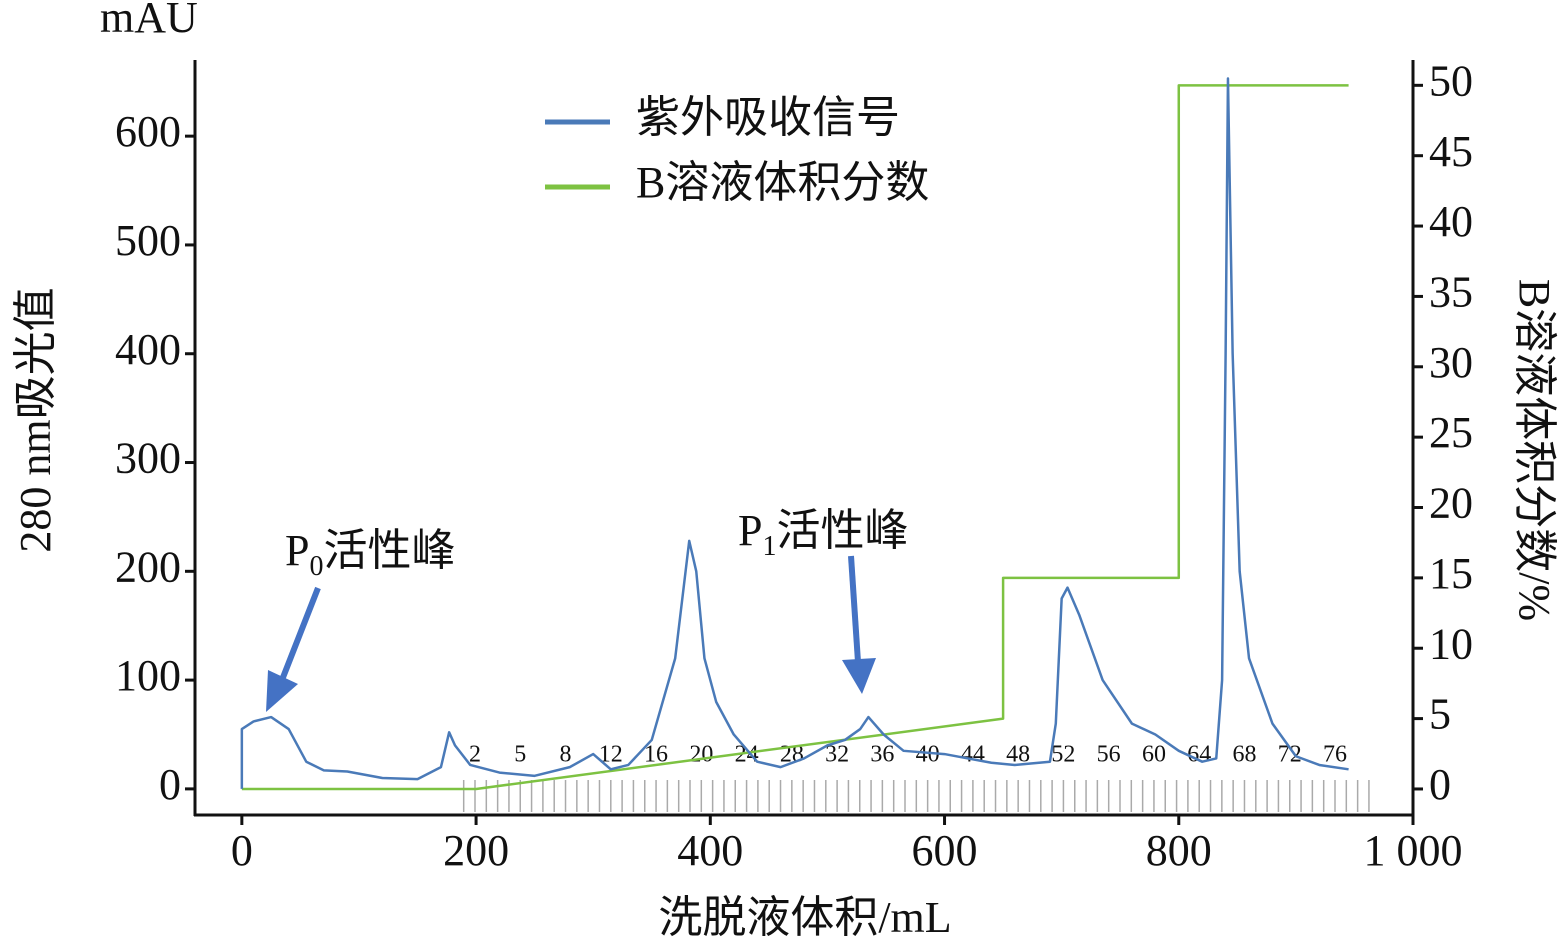  Describe the element at coordinates (242, 850) in the screenshot. I see `x-tick-label: 0` at that location.